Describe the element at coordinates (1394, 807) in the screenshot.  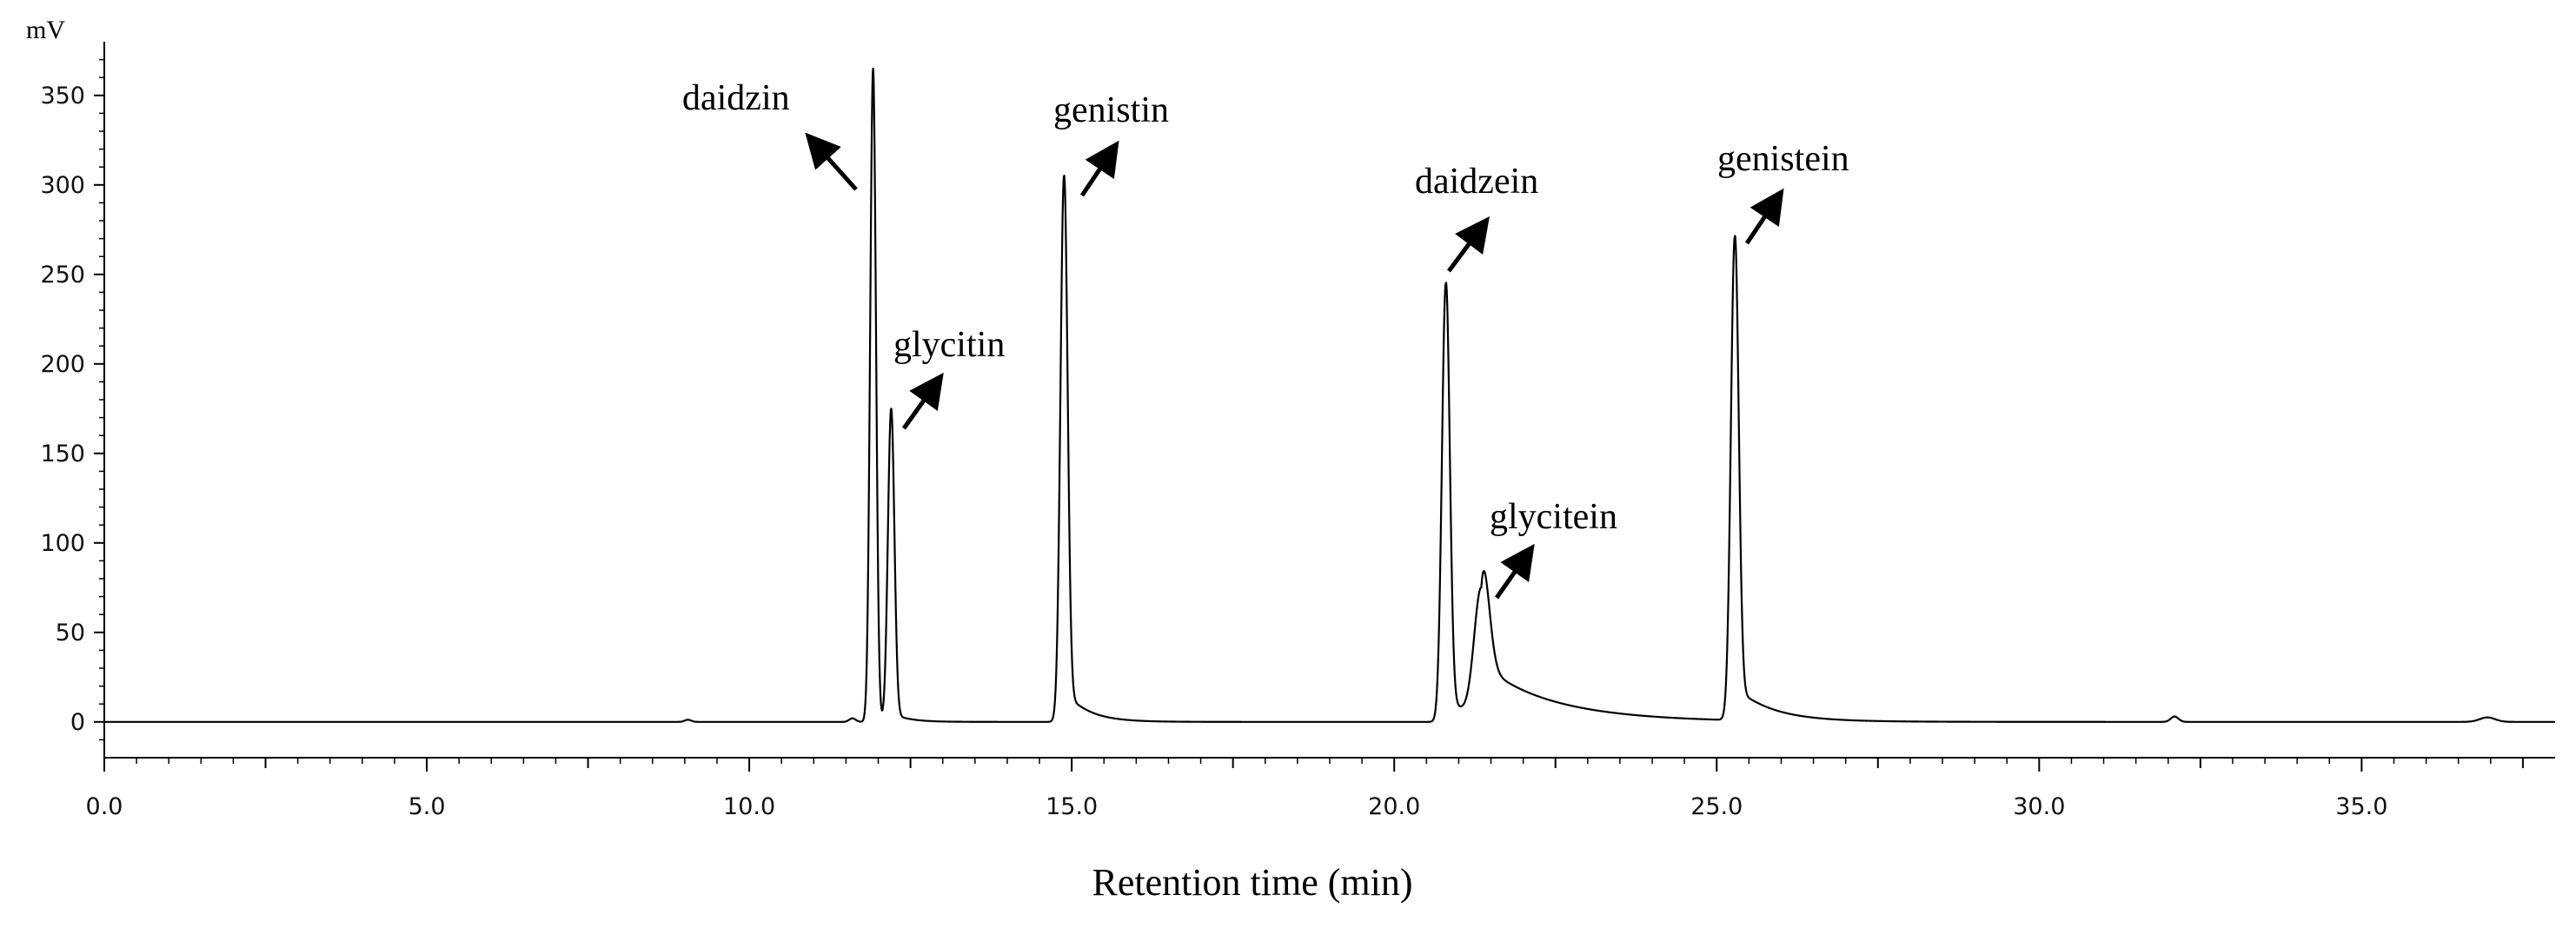
I see `x-tick-label: 20.0` at that location.